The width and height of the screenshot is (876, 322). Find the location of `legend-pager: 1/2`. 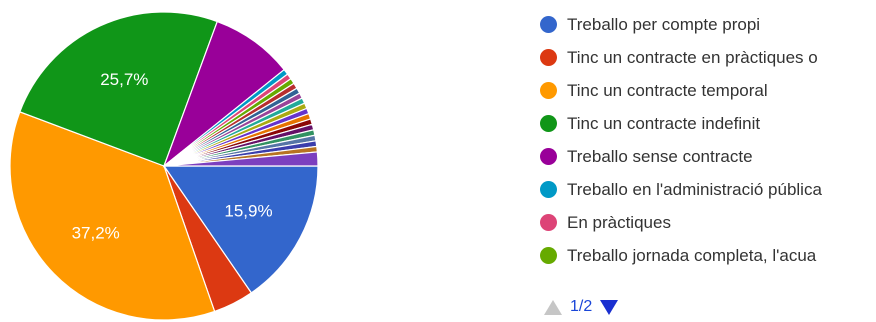

legend-pager: 1/2 is located at coordinates (581, 307).